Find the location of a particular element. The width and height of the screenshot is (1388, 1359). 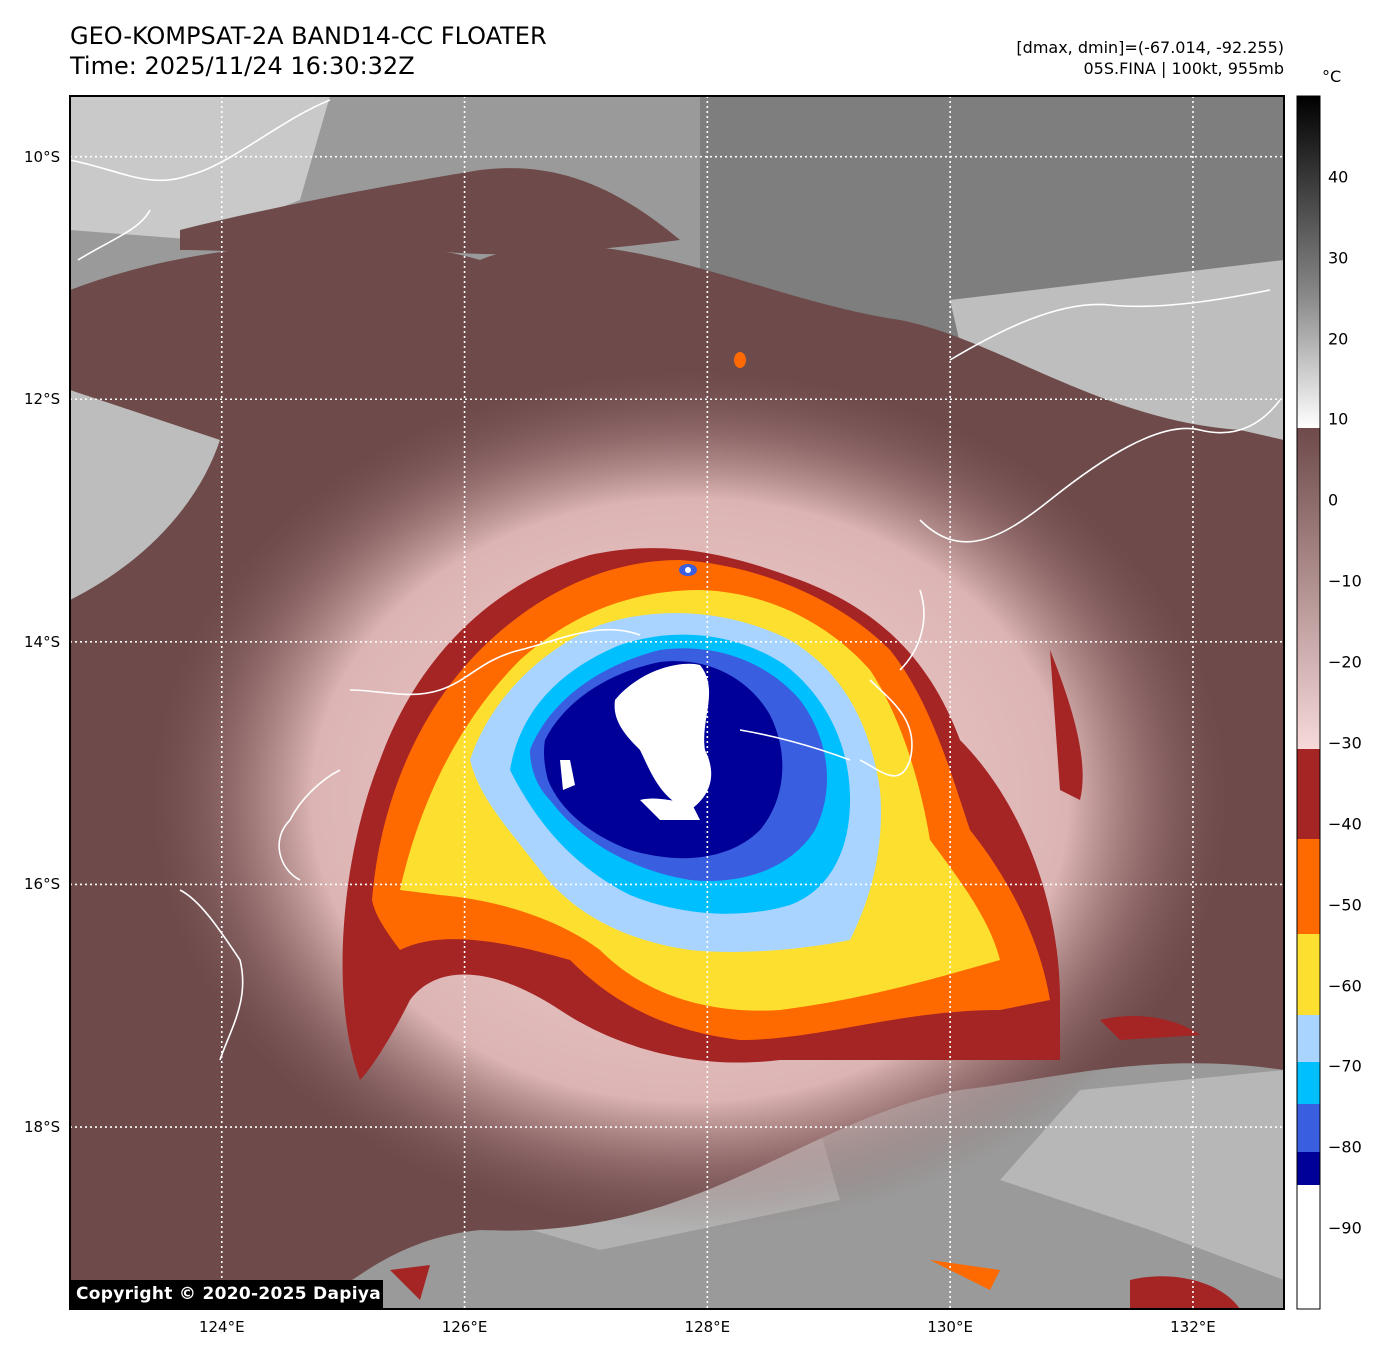

storm-info-label: 05S.FINA | 100kt, 955mb is located at coordinates (1183, 68).